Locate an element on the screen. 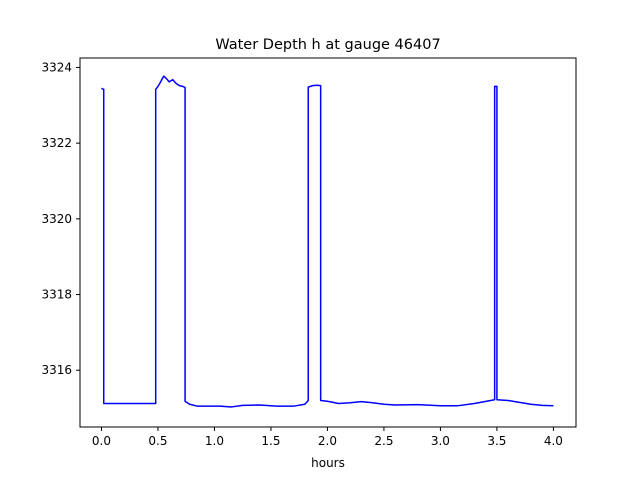 The width and height of the screenshot is (640, 480). y-axis: 3316 3318 3320 3322 3324 is located at coordinates (60, 218).